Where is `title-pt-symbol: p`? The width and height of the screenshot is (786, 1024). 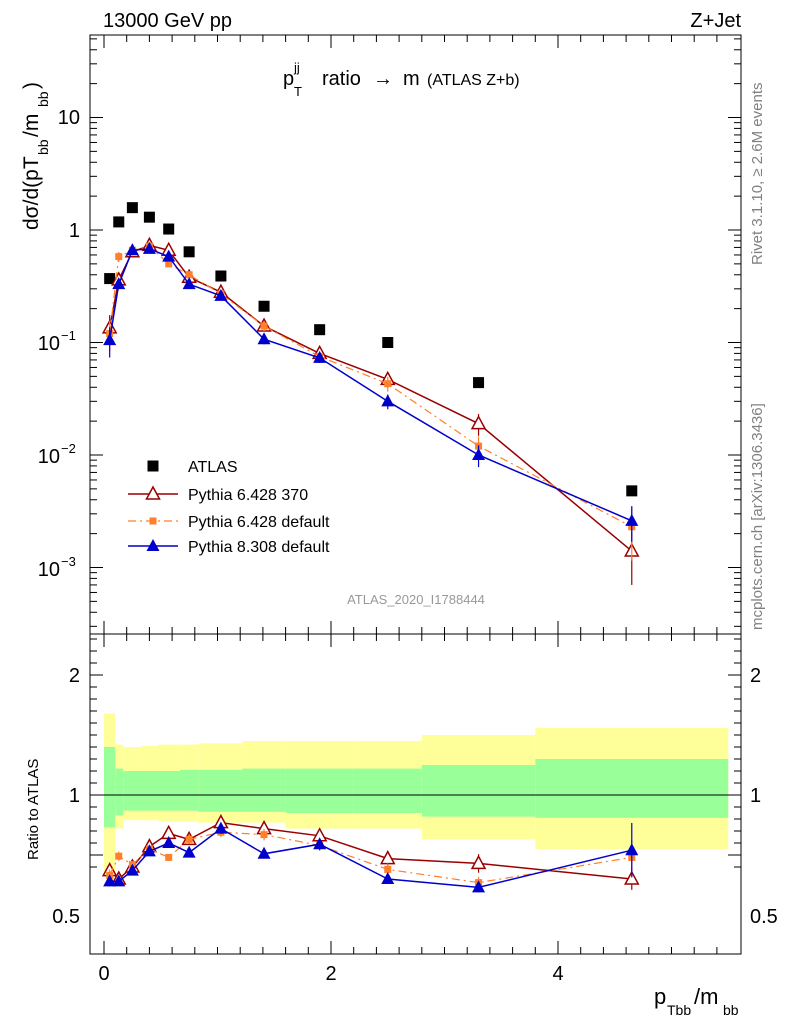
title-pt-symbol: p is located at coordinates (288, 79).